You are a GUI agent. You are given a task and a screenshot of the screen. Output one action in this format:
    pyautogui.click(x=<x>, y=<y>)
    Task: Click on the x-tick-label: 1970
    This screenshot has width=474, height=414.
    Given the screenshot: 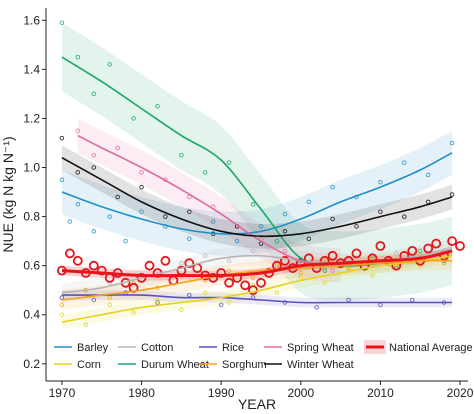 What is the action you would take?
    pyautogui.click(x=62, y=393)
    